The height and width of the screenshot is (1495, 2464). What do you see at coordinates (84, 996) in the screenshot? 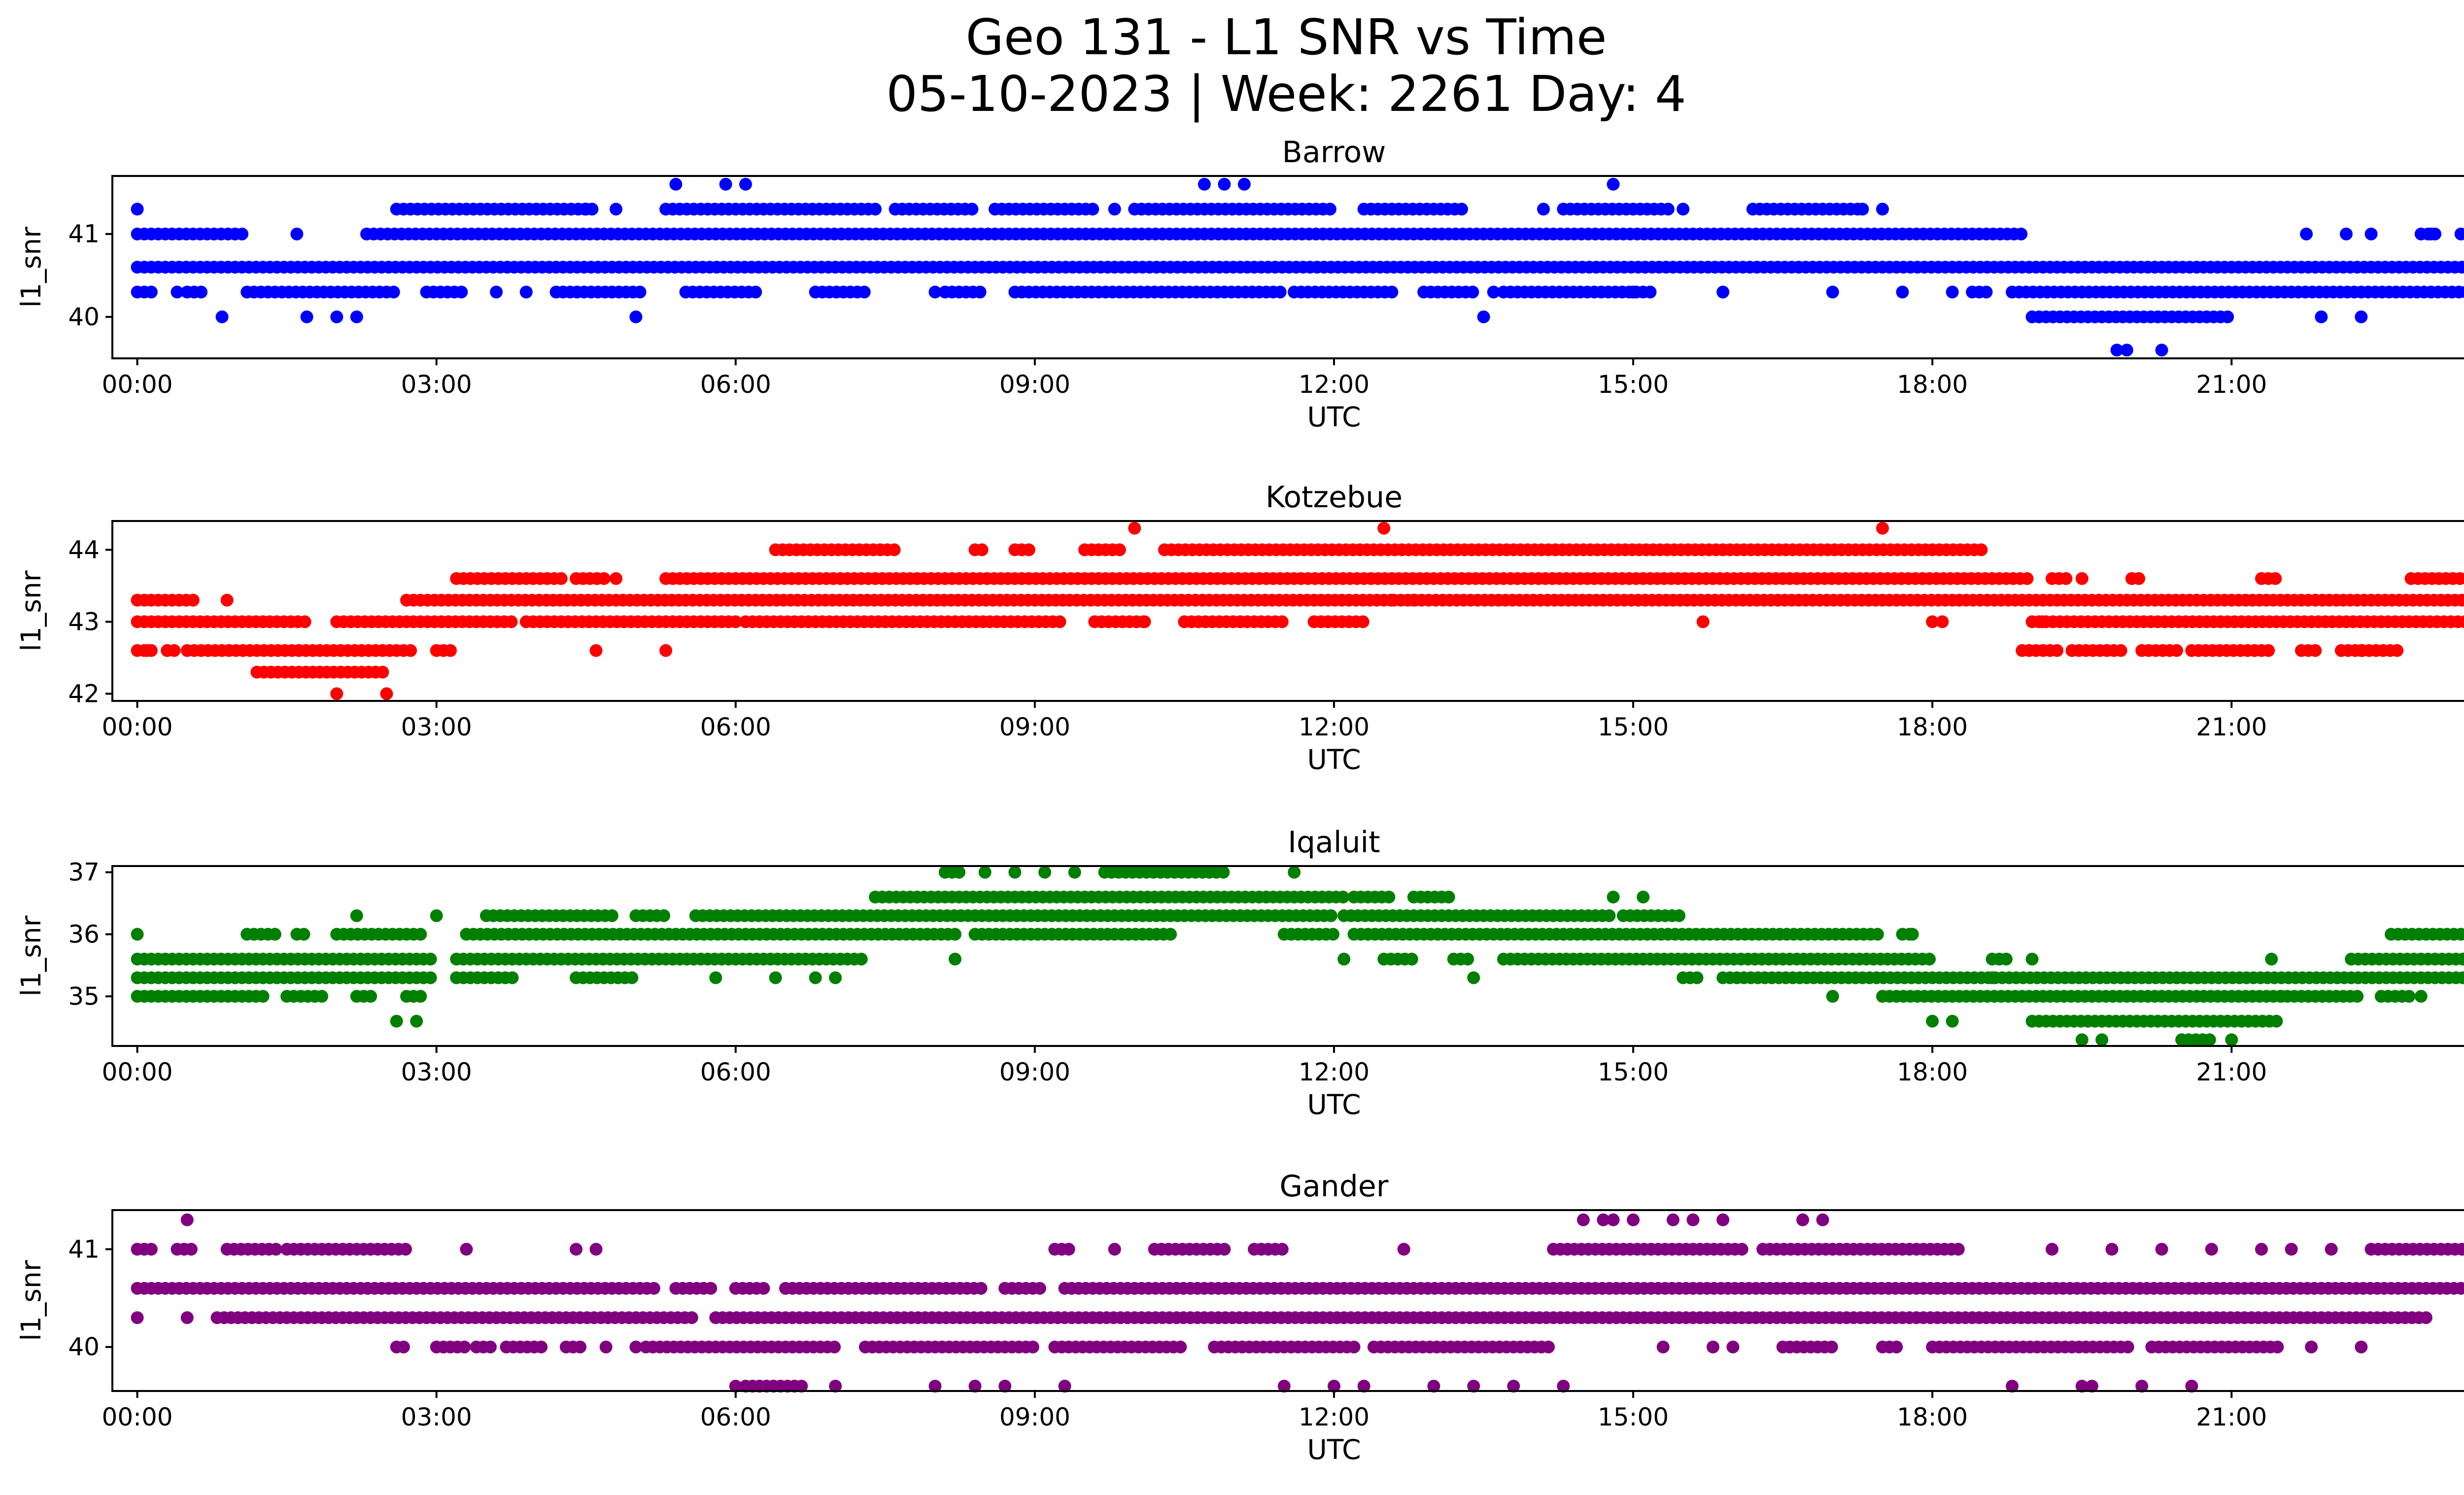
I see `y-tick-label: 35` at bounding box center [84, 996].